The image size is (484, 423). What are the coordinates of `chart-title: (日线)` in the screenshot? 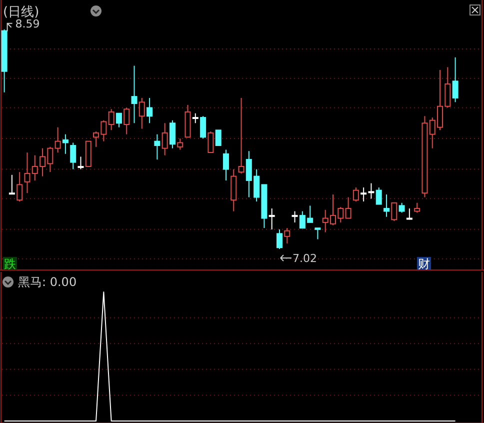 It's located at (21, 12).